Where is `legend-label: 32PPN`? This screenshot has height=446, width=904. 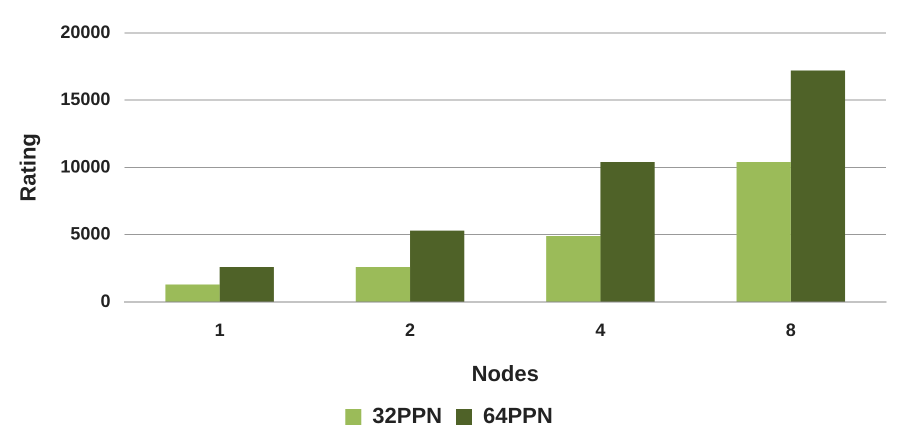 legend-label: 32PPN is located at coordinates (407, 415).